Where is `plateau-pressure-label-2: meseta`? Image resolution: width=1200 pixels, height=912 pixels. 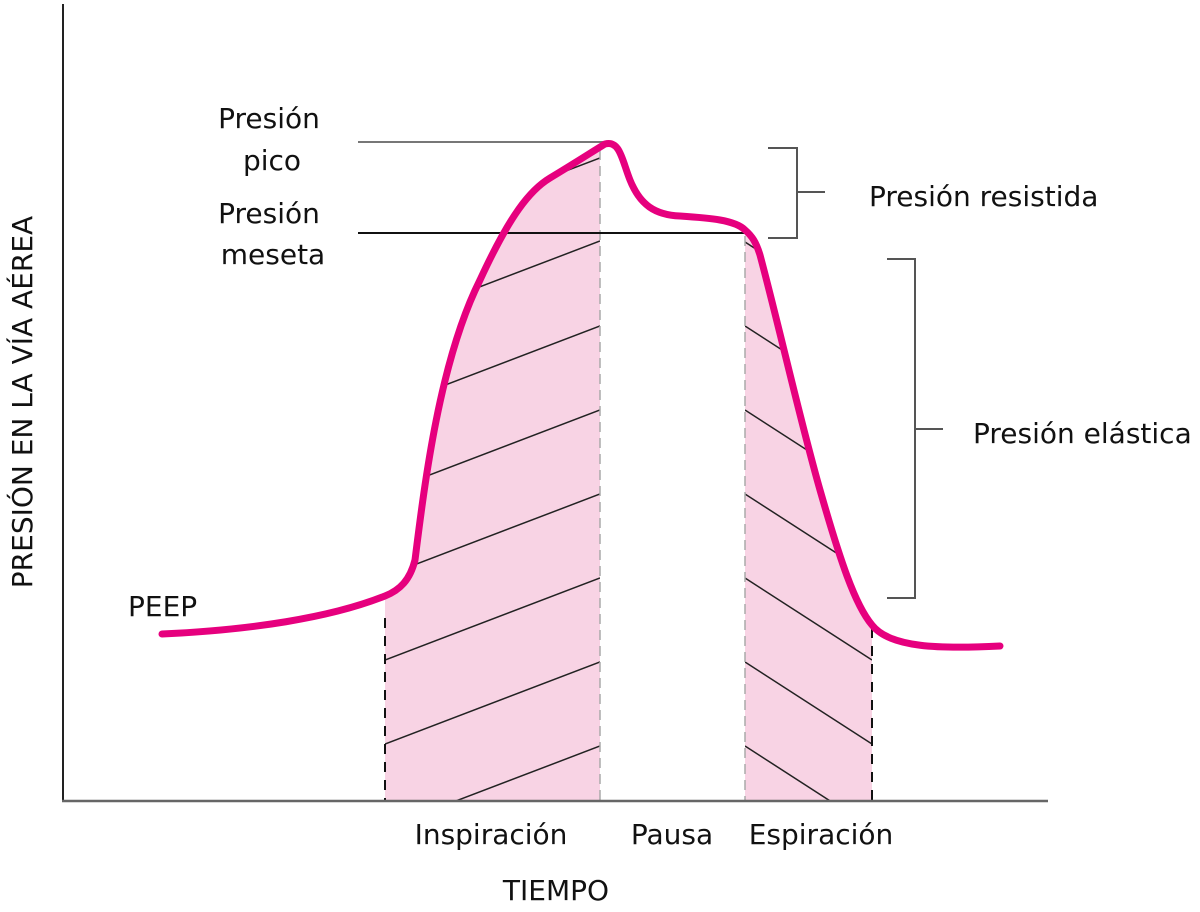 plateau-pressure-label-2: meseta is located at coordinates (273, 254).